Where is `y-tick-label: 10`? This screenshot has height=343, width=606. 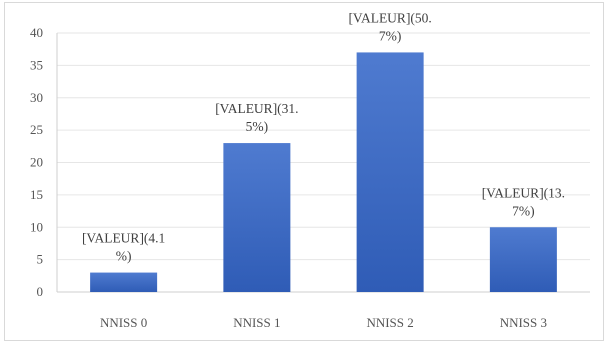
y-tick-label: 10 is located at coordinates (36, 226).